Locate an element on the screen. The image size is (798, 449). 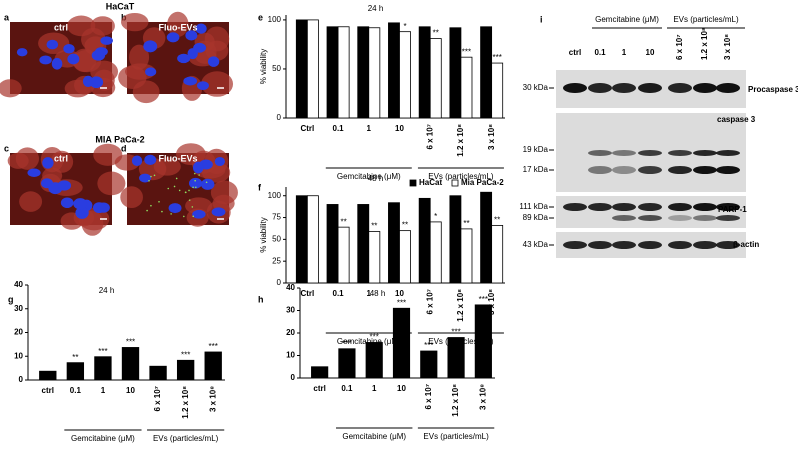
legend-label: Mia PaCa-2 is located at coordinates (482, 182).